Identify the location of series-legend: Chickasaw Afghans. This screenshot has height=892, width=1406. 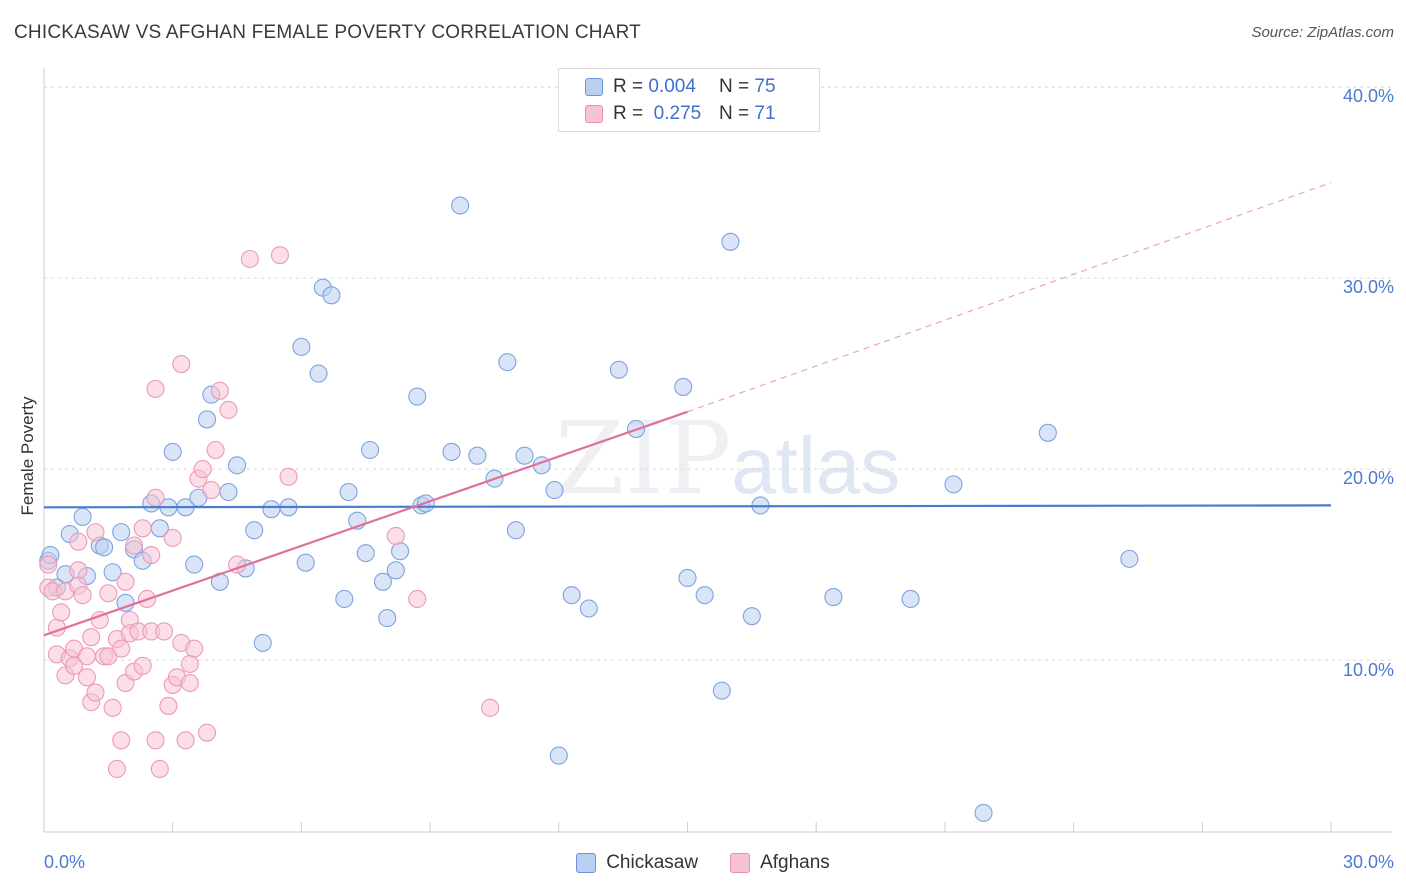
(703, 863).